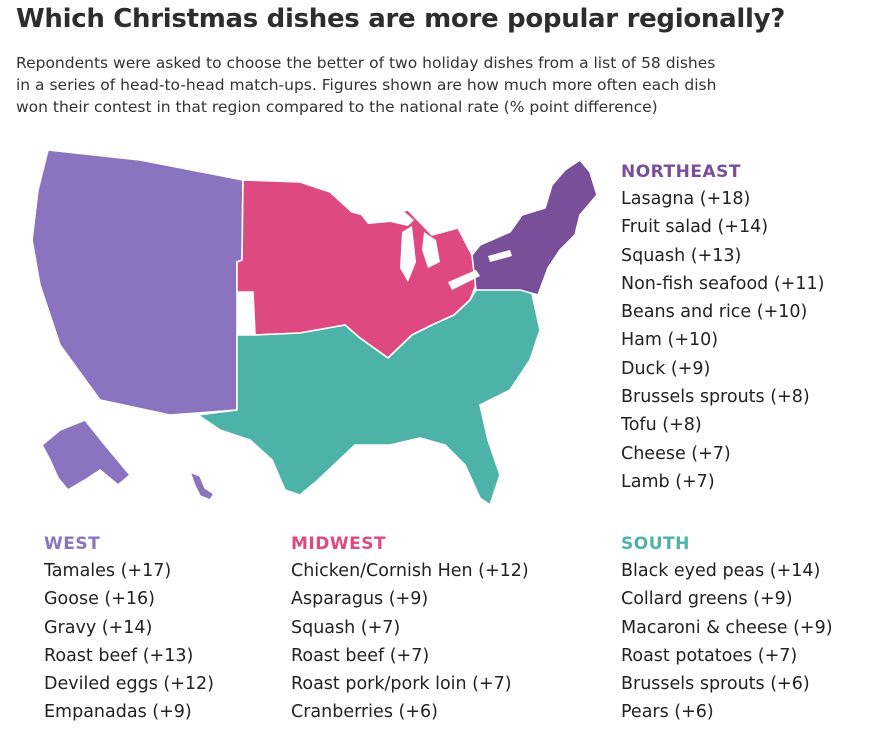 The image size is (888, 741). I want to click on northeast-heading: NORTHEAST, so click(681, 172).